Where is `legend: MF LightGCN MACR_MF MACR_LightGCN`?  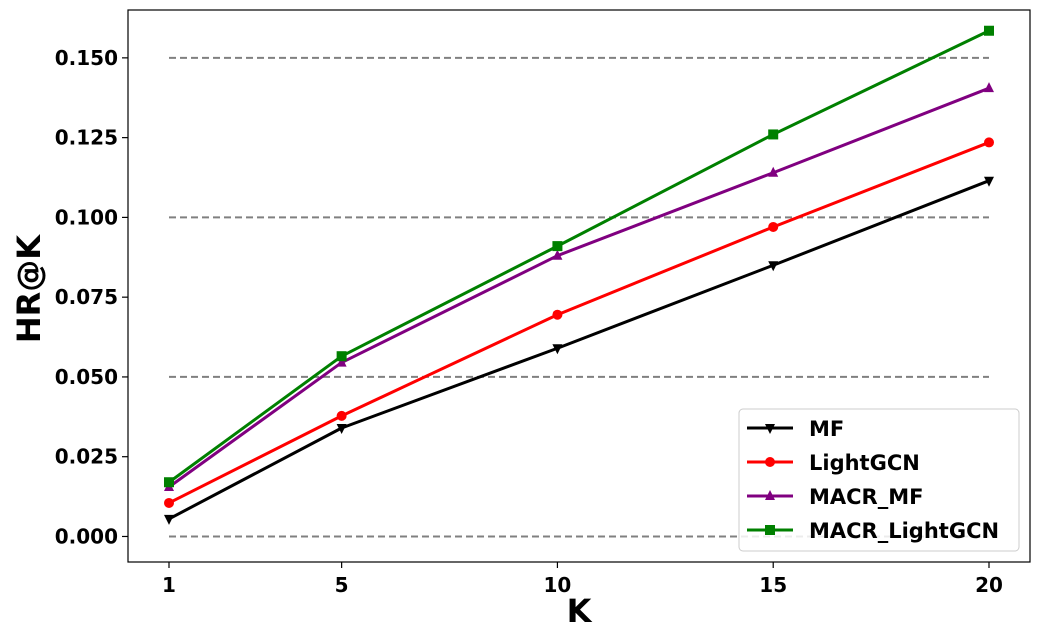 legend: MF LightGCN MACR_MF MACR_LightGCN is located at coordinates (879, 480).